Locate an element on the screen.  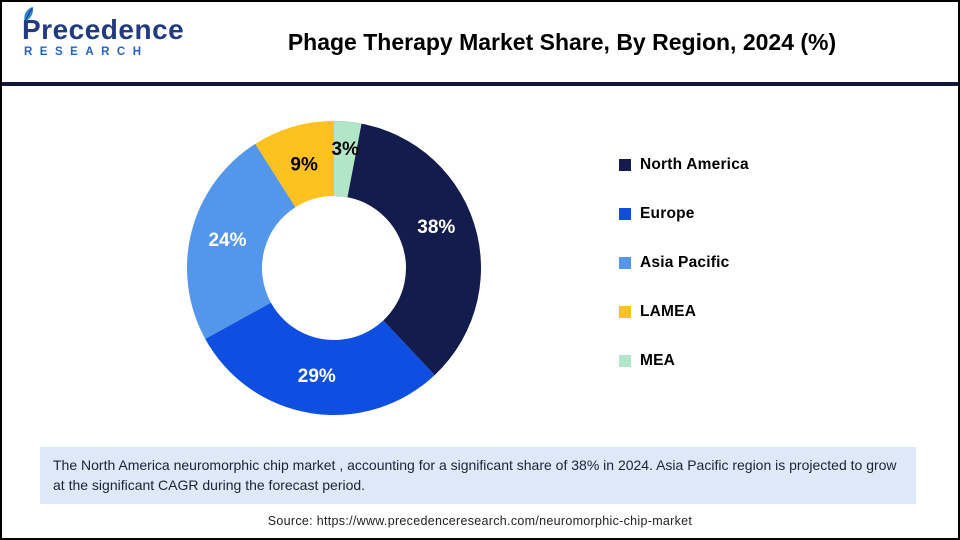
legend-label-asia-pacific: Asia Pacific is located at coordinates (685, 262).